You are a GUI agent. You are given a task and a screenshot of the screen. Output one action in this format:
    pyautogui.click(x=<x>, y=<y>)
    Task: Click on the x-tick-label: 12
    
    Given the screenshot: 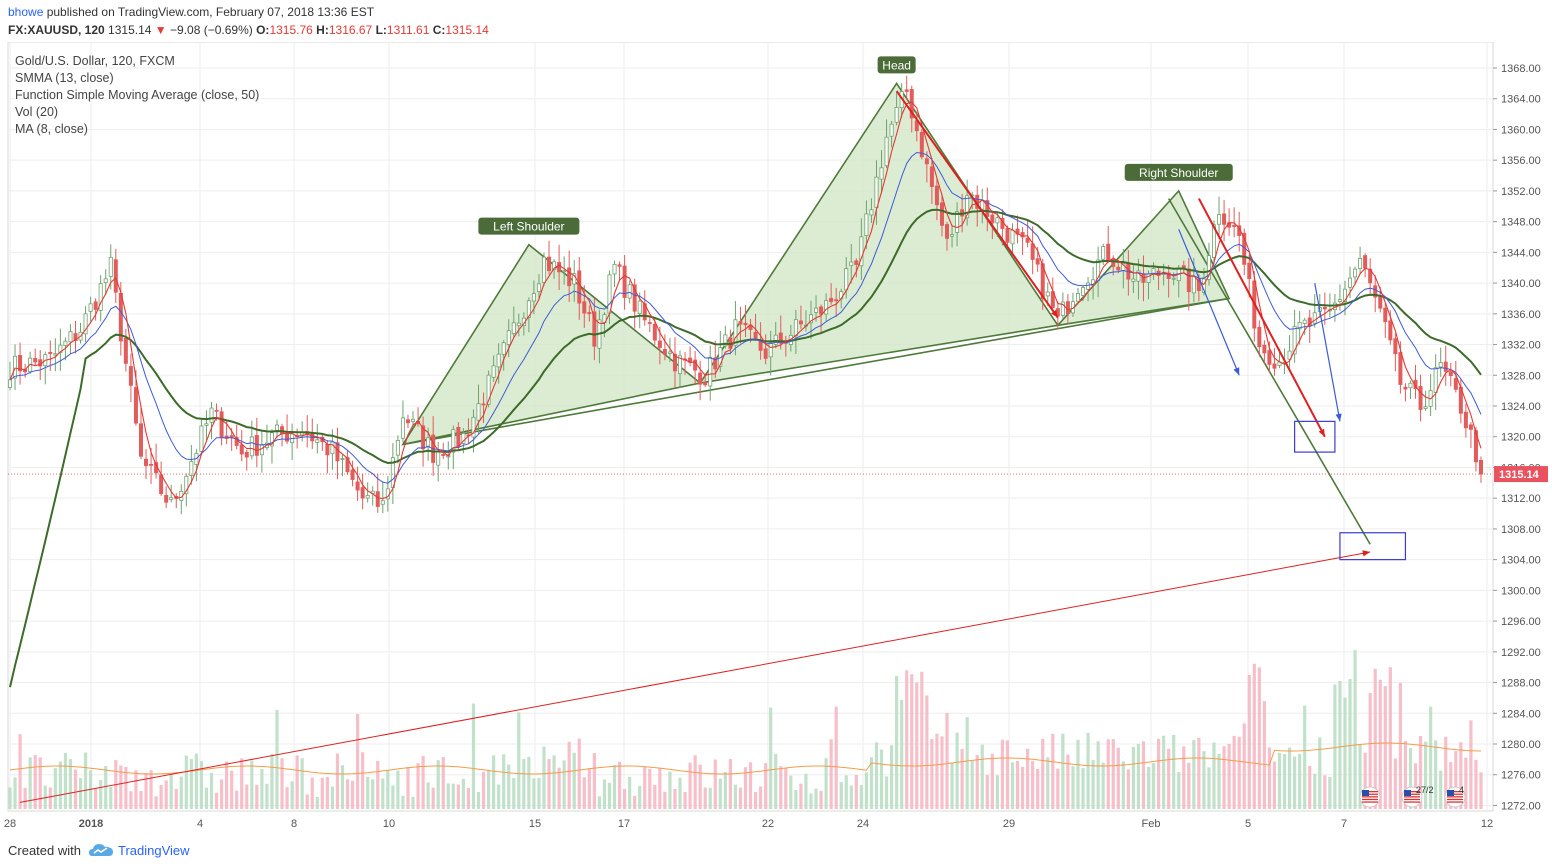 What is the action you would take?
    pyautogui.click(x=1487, y=824)
    